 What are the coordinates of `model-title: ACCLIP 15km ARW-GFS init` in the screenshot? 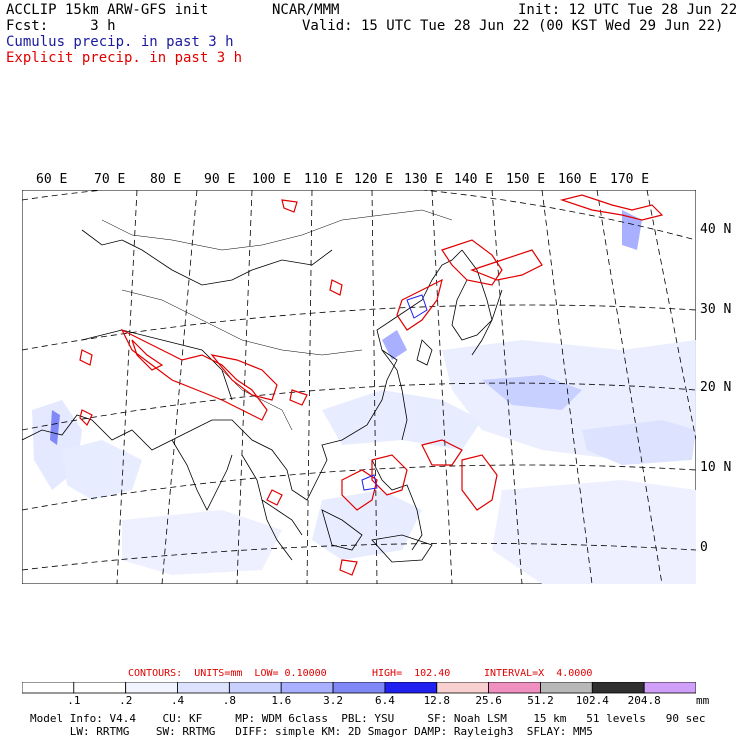 It's located at (107, 10).